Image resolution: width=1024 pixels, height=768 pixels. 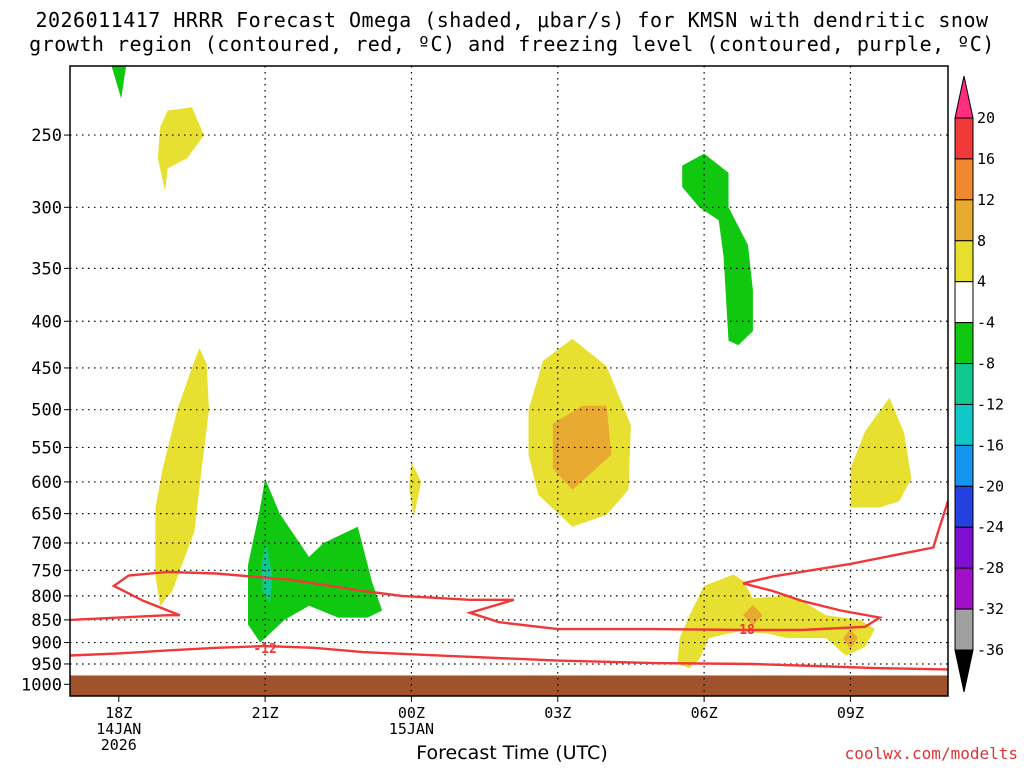 What do you see at coordinates (315, 560) in the screenshot?
I see `omega-green-21z` at bounding box center [315, 560].